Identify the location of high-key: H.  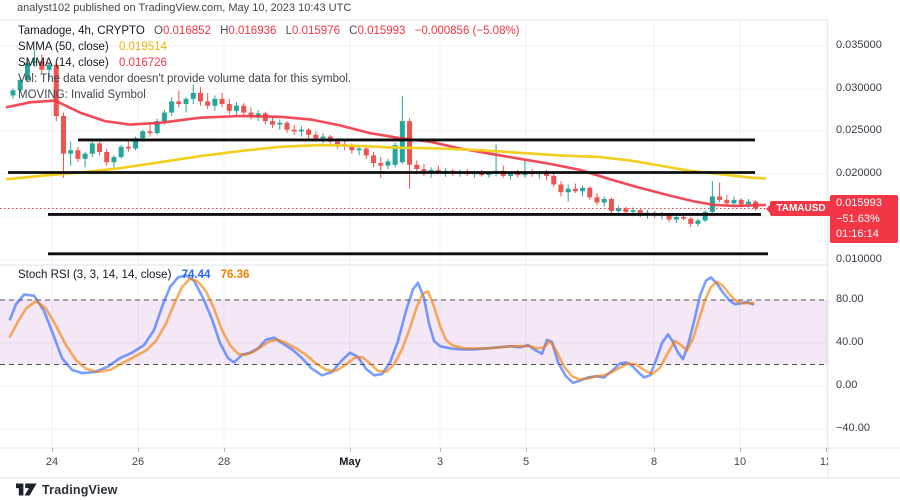
(224, 31).